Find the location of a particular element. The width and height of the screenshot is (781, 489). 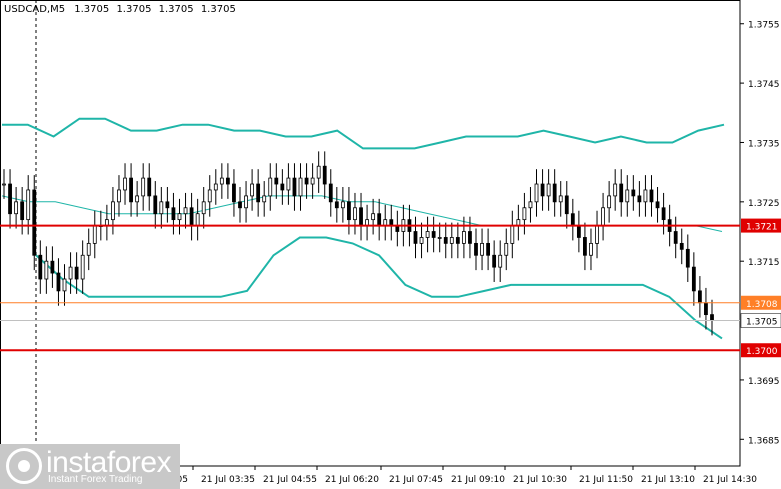

instaforex-logo: instaforex Instant Forex Trading is located at coordinates (90, 466).